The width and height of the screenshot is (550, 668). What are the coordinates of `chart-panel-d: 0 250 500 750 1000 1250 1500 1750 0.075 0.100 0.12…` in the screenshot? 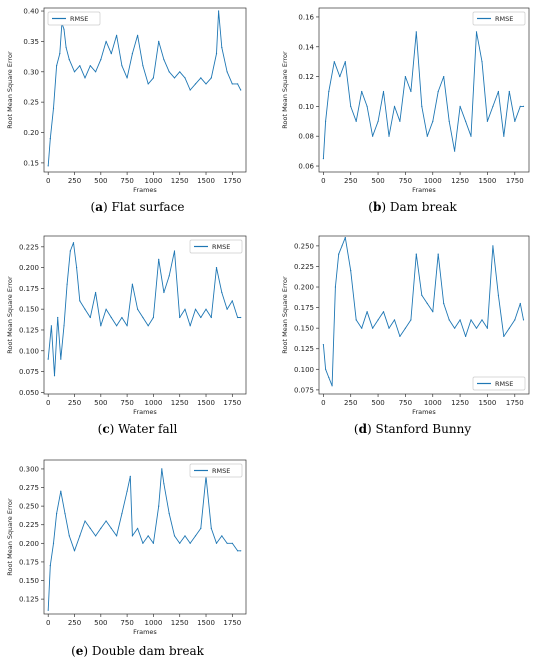 It's located at (412, 324).